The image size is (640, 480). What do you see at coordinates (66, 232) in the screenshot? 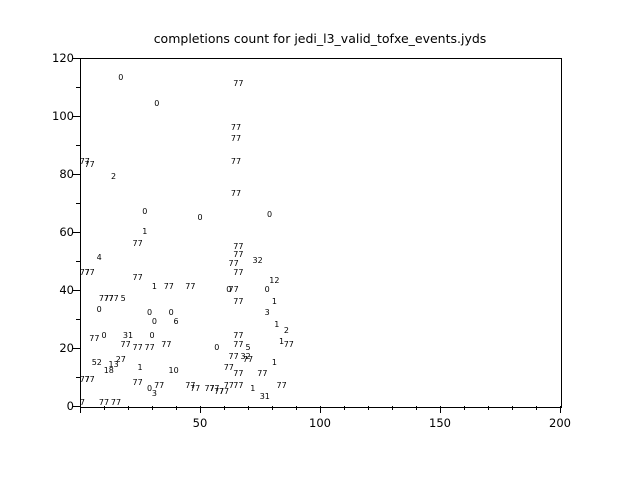
I see `y-axis-tick-label: 60` at bounding box center [66, 232].